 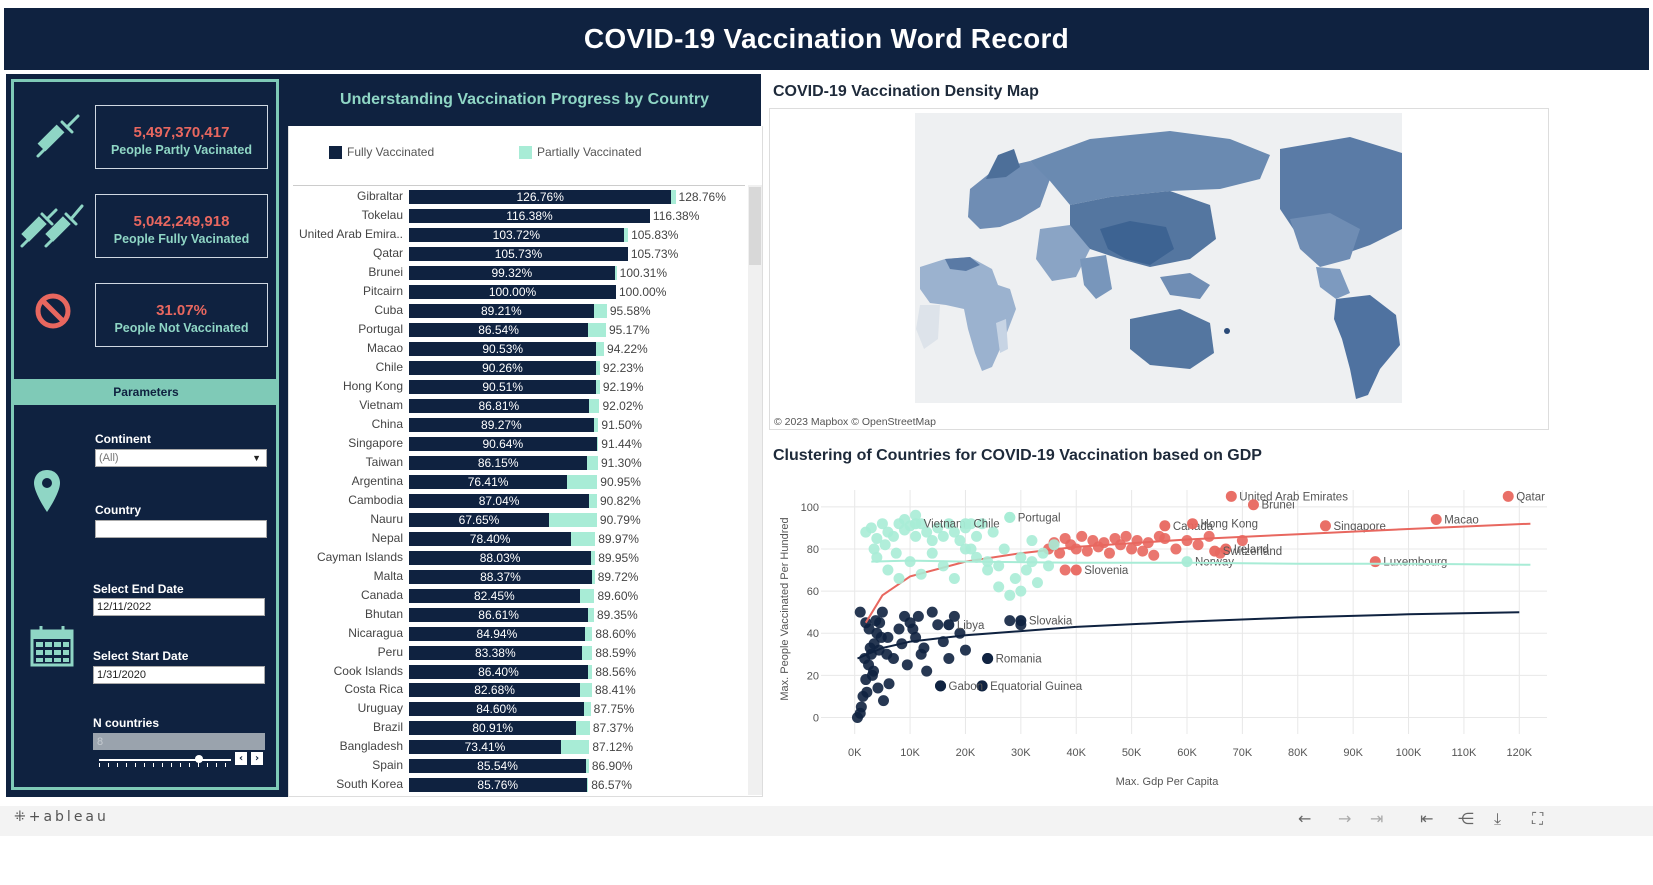 What do you see at coordinates (181, 458) in the screenshot?
I see `continent-select: (All) ▼` at bounding box center [181, 458].